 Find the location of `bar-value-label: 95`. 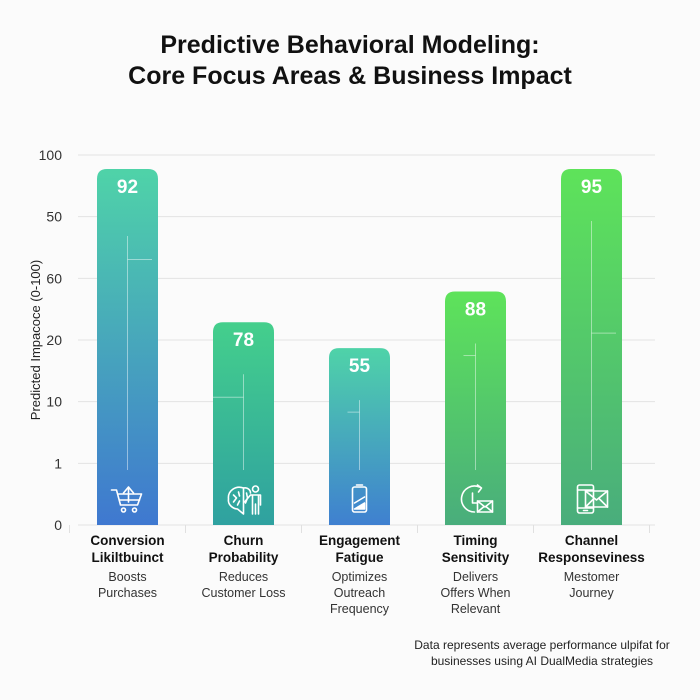

bar-value-label: 95 is located at coordinates (592, 187).